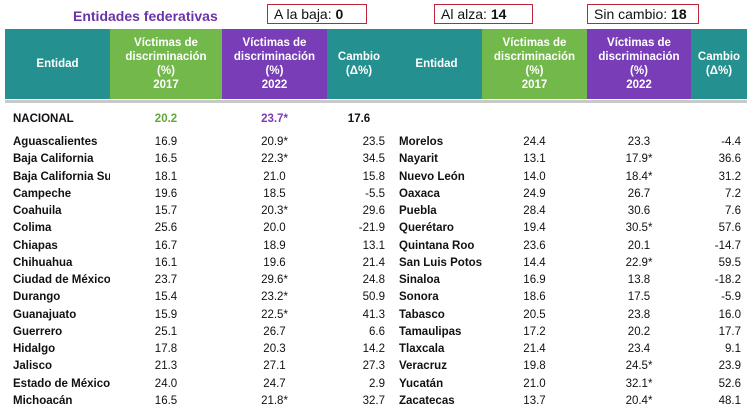 Image resolution: width=755 pixels, height=413 pixels. What do you see at coordinates (274, 142) in the screenshot?
I see `left-cell-v2022: 20.9*` at bounding box center [274, 142].